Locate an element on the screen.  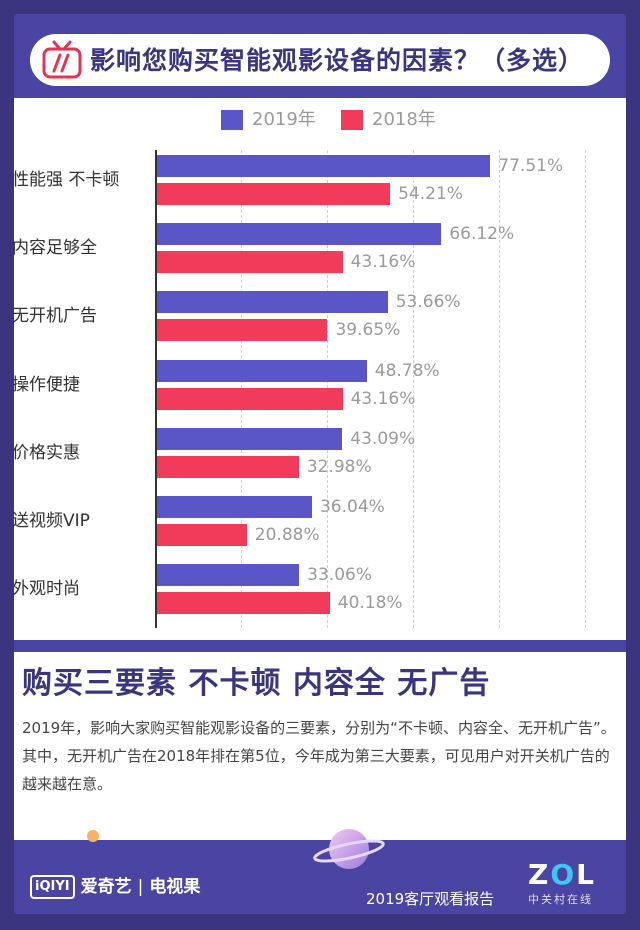
zol-letter-z: Z is located at coordinates (539, 874).